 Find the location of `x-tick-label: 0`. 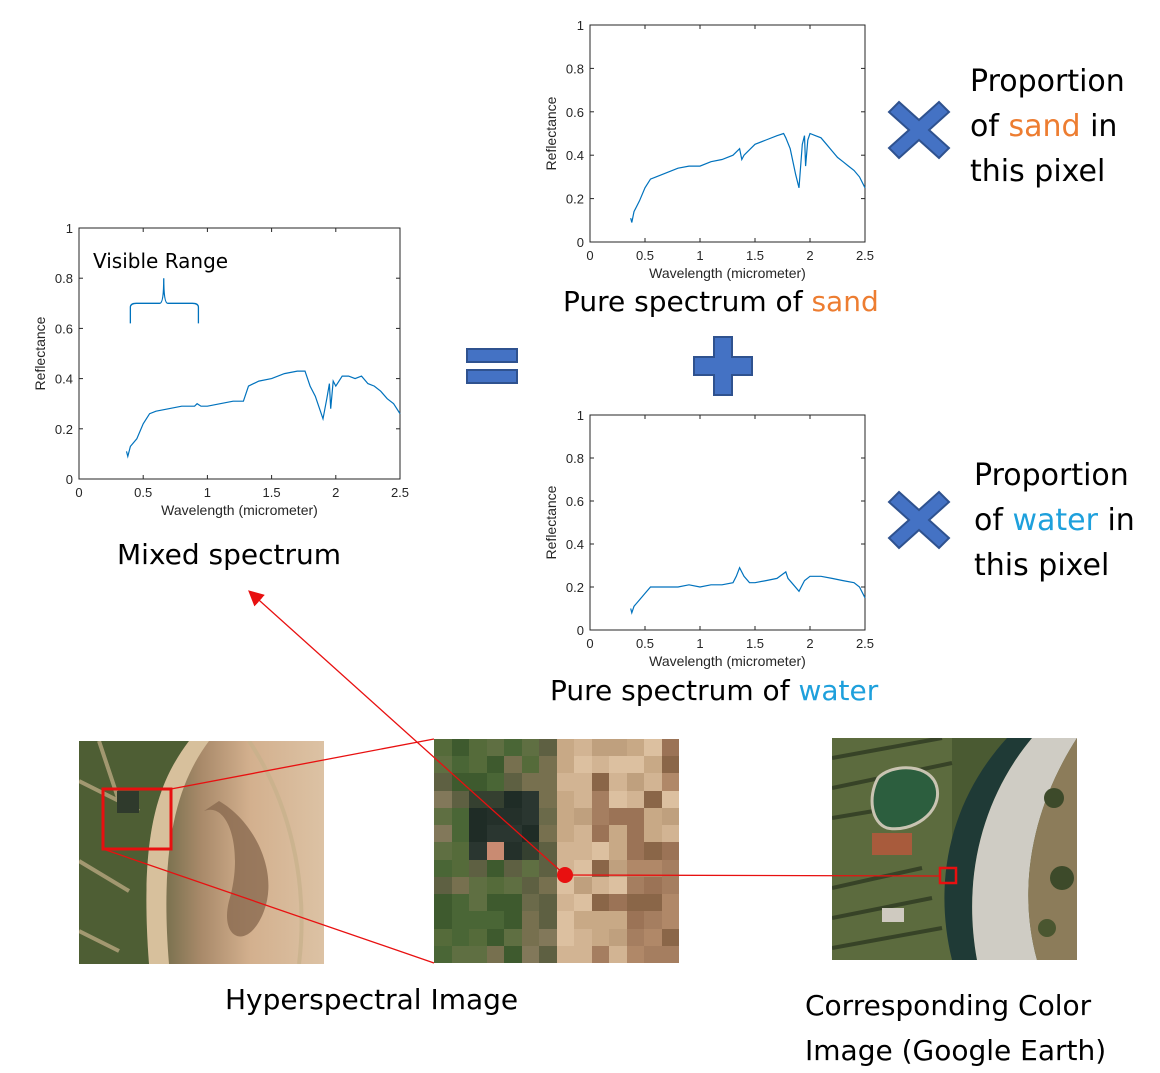

x-tick-label: 0 is located at coordinates (78, 492).